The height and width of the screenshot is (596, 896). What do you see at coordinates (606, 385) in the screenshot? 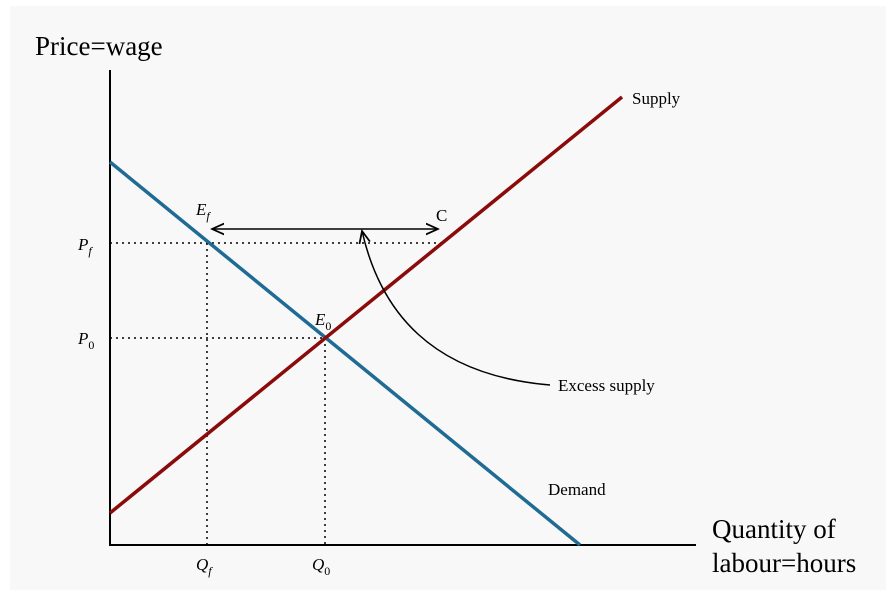
I see `excess-label: Excess supply` at bounding box center [606, 385].